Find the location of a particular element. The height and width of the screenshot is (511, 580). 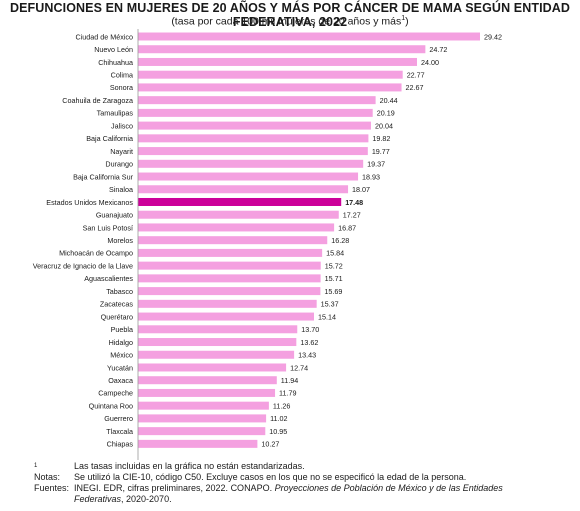

value-label: 16.28 is located at coordinates (340, 240).